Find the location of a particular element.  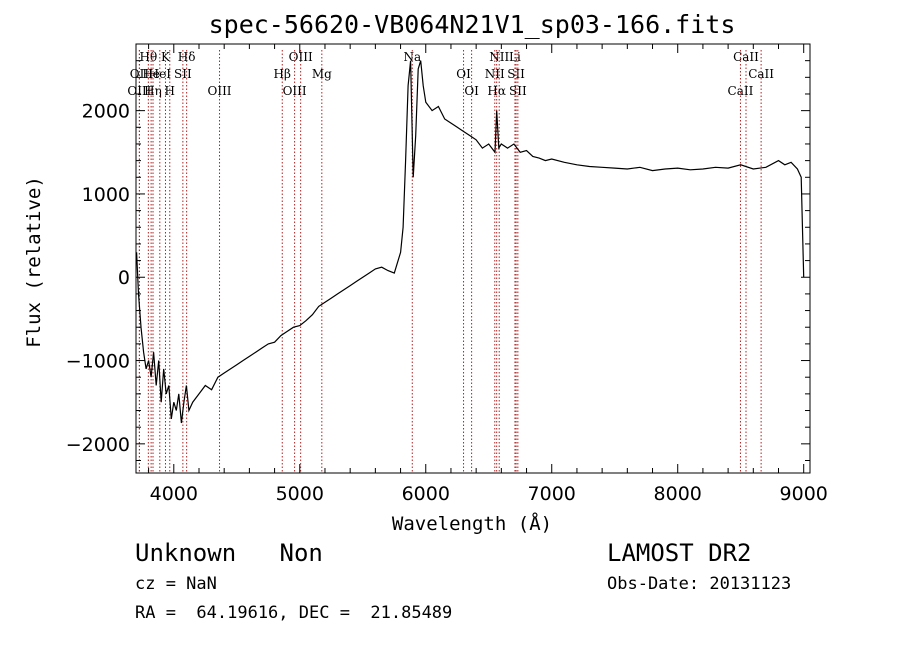

line-marker-label: H is located at coordinates (170, 91).